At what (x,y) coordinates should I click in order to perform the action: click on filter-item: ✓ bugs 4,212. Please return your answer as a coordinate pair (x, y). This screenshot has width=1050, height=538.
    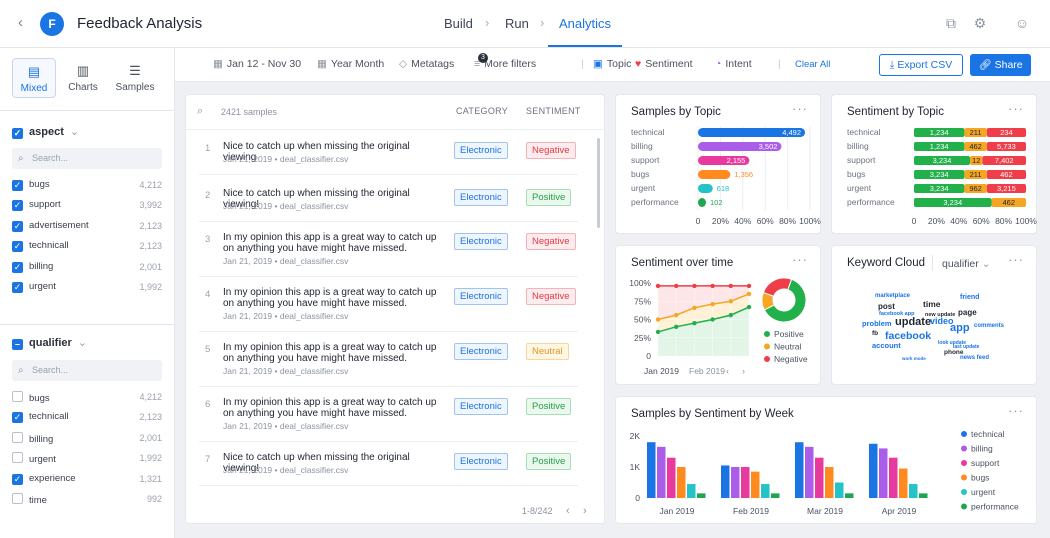
    Looking at the image, I should click on (87, 187).